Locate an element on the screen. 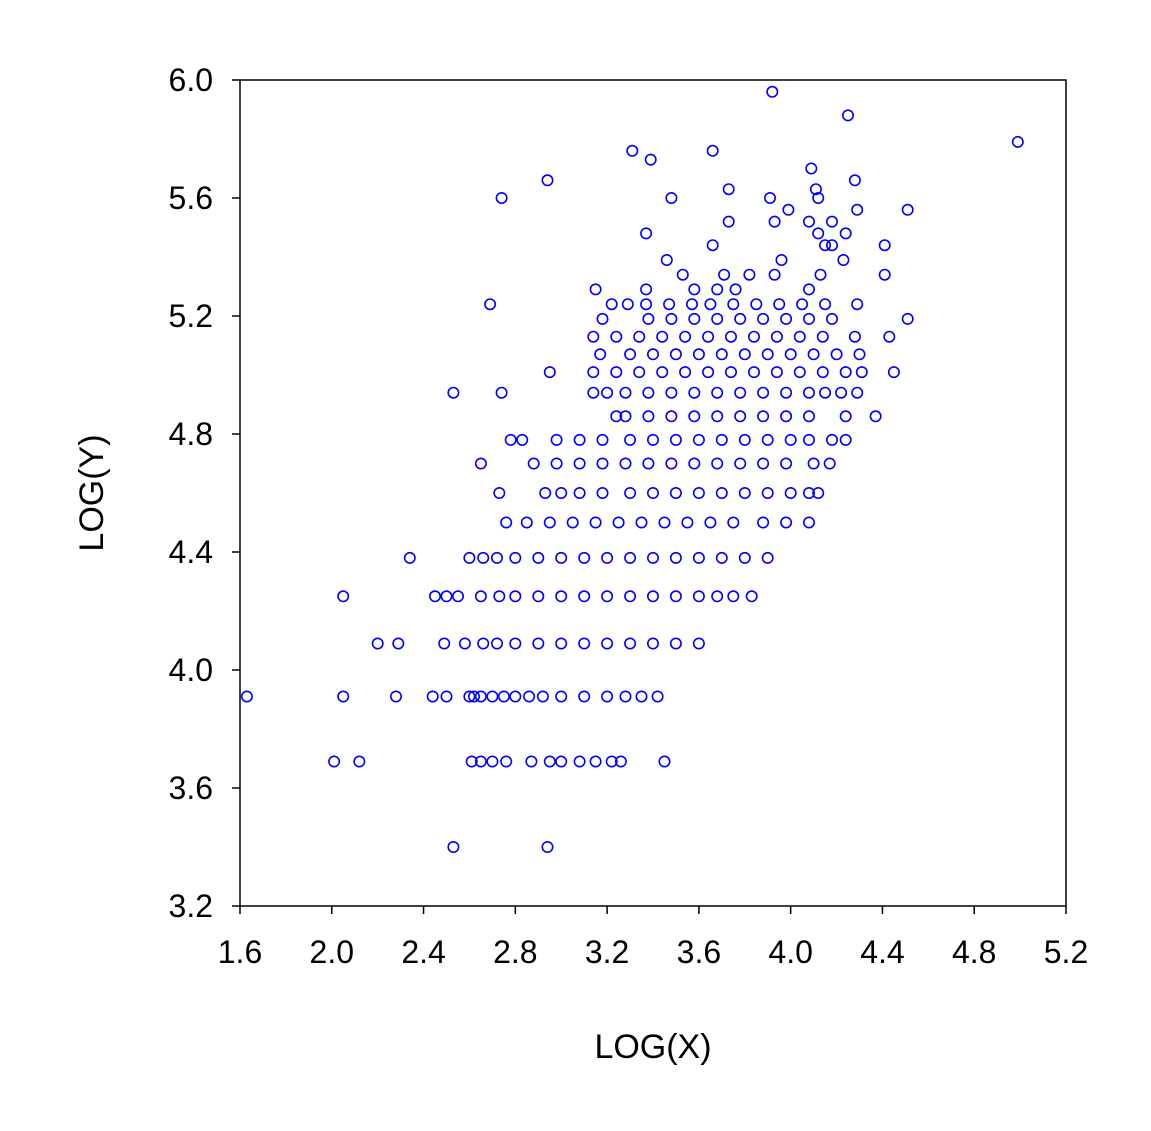 Image resolution: width=1151 pixels, height=1131 pixels. x-tick-label: 1.6 is located at coordinates (240, 952).